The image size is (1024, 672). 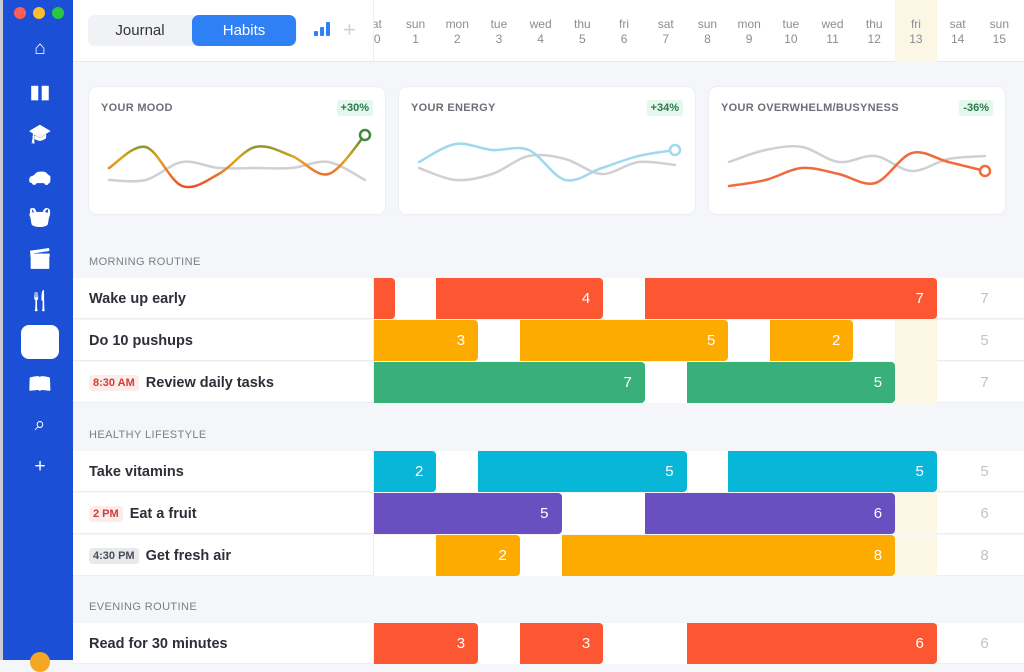 I want to click on habit-name: Get fresh air, so click(x=188, y=555).